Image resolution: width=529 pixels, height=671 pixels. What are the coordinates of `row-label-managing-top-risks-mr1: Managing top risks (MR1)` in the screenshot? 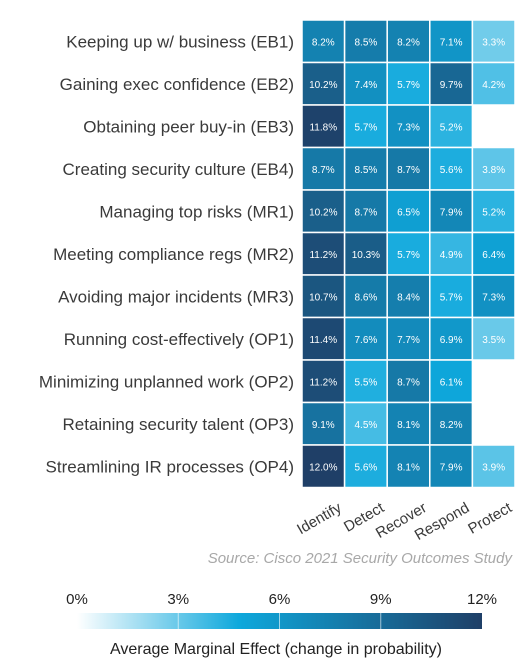 It's located at (196, 211).